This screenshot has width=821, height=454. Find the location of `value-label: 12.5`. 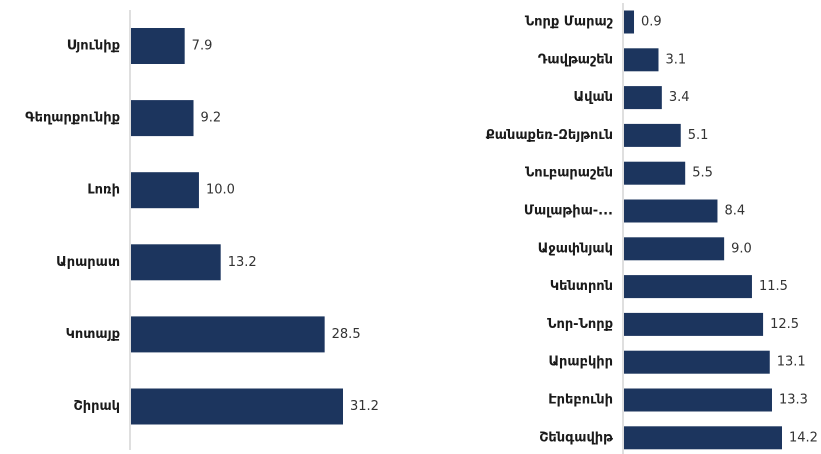

value-label: 12.5 is located at coordinates (784, 324).